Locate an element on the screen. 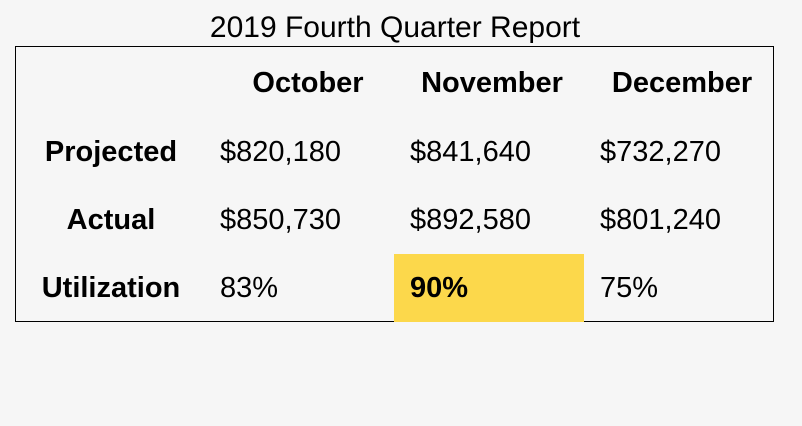 This screenshot has height=426, width=802. cell-utilization-november-highlighted: 90% is located at coordinates (489, 288).